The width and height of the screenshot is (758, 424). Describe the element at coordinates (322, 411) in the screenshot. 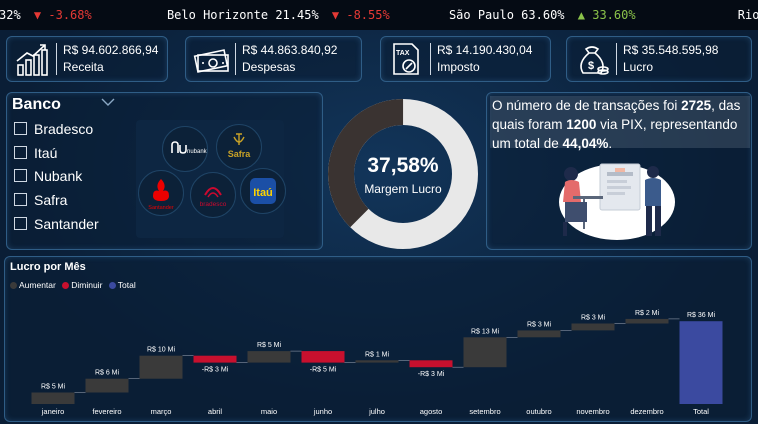

I see `category-label: junho` at that location.